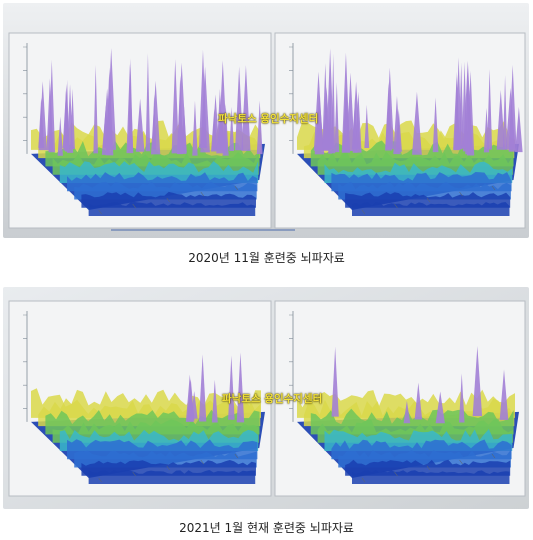 This screenshot has width=533, height=540. I want to click on photo-caption: 2021년 1월 현재 훈련중 뇌파자료, so click(266, 528).